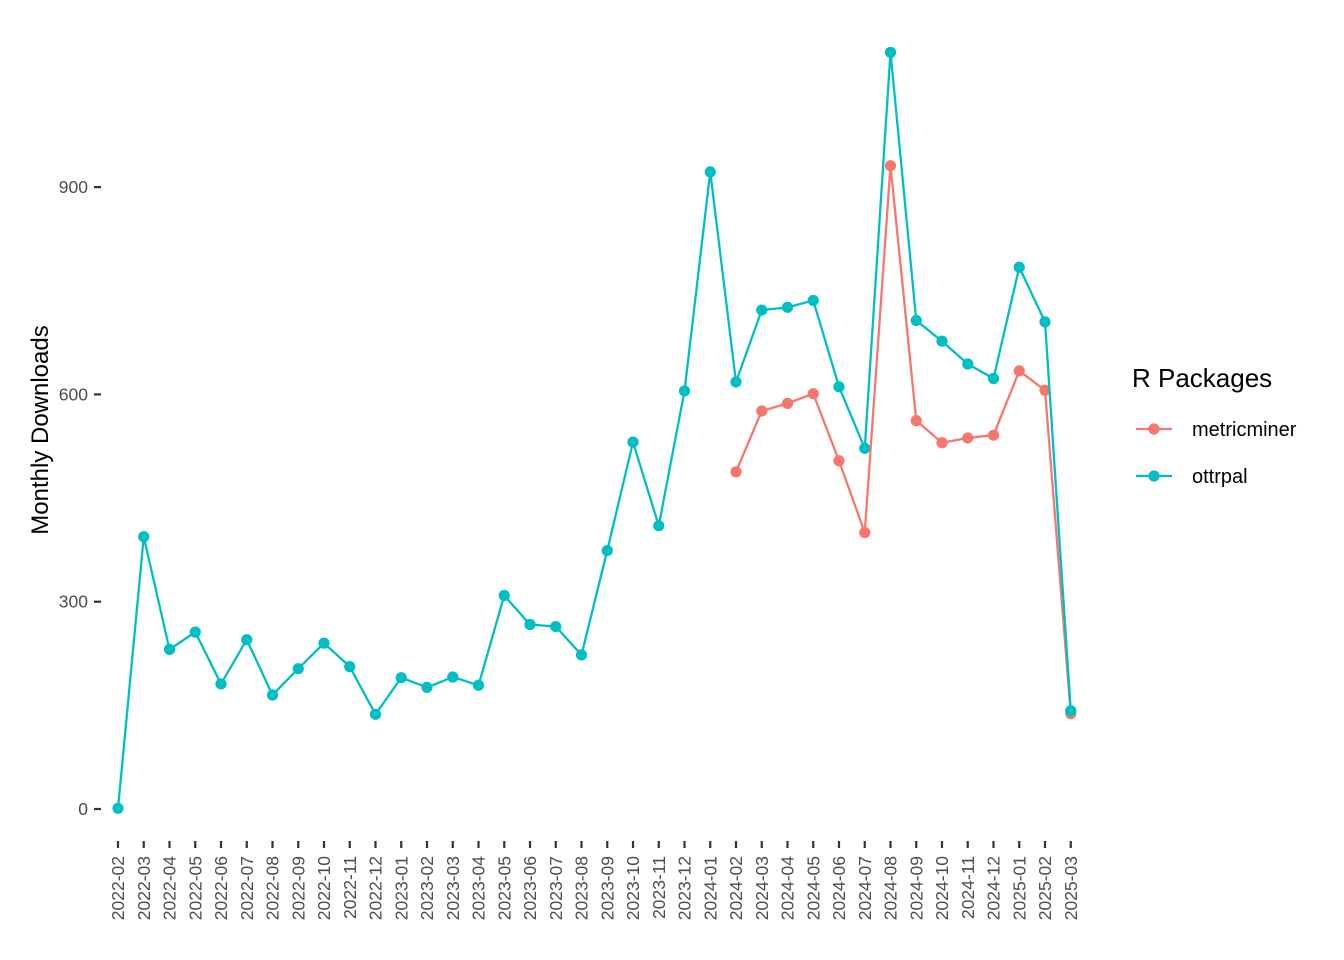  I want to click on x-tick-label: 2024-10, so click(942, 888).